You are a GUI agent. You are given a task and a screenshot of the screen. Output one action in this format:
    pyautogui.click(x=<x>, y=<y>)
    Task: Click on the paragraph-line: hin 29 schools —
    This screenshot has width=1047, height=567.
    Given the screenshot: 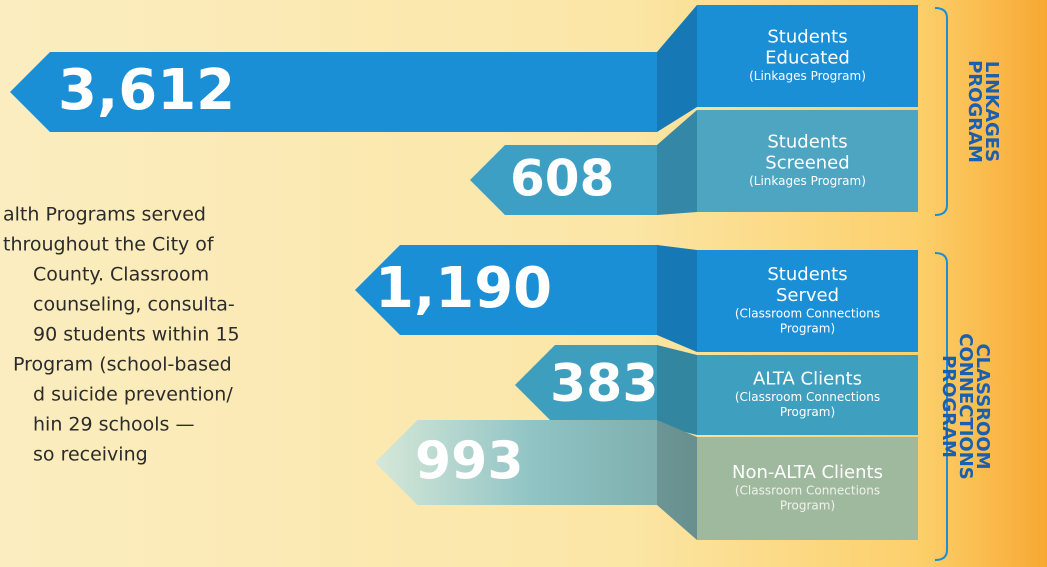 What is the action you would take?
    pyautogui.click(x=113, y=425)
    